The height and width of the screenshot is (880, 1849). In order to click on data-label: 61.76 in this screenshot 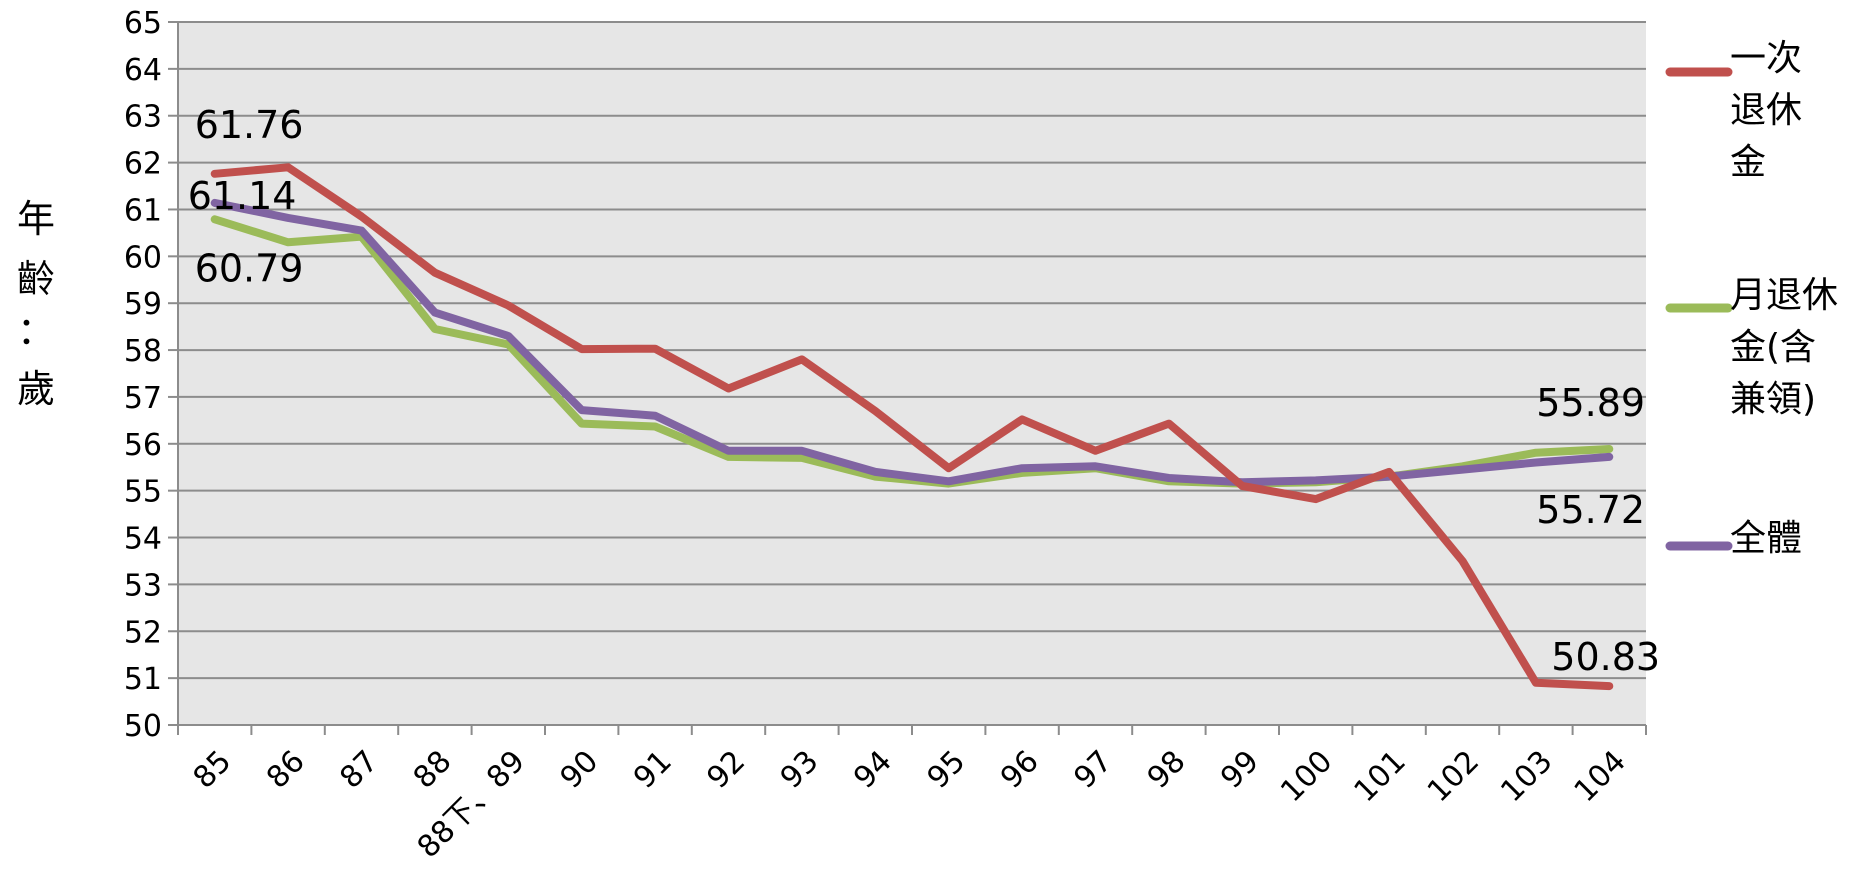, I will do `click(249, 125)`.